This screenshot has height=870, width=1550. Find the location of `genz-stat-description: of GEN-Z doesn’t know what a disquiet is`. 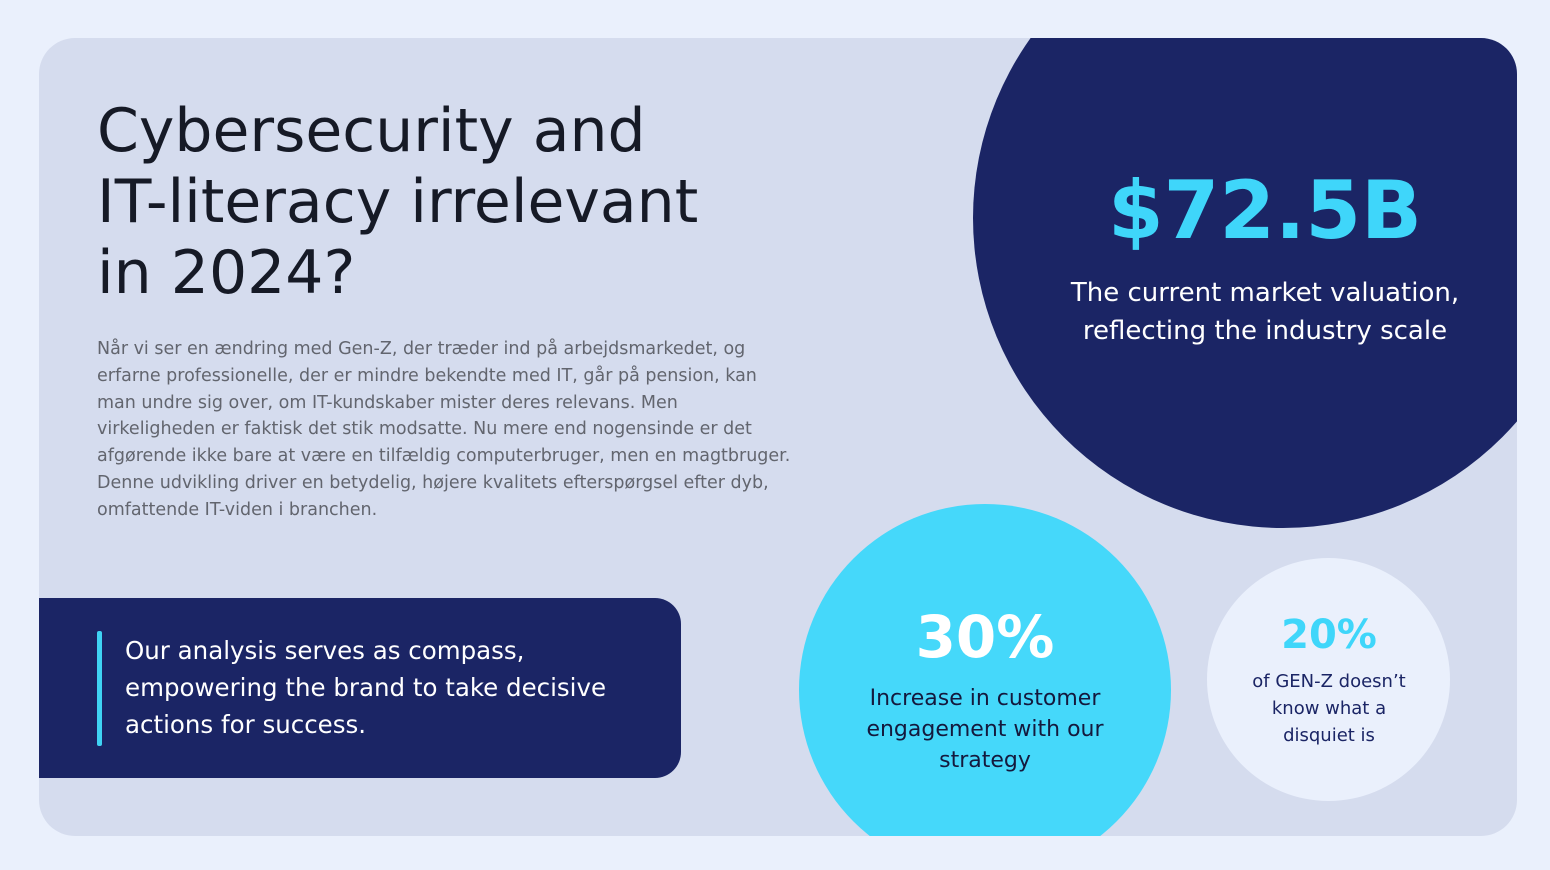

genz-stat-description: of GEN-Z doesn’t know what a disquiet is is located at coordinates (1329, 708).